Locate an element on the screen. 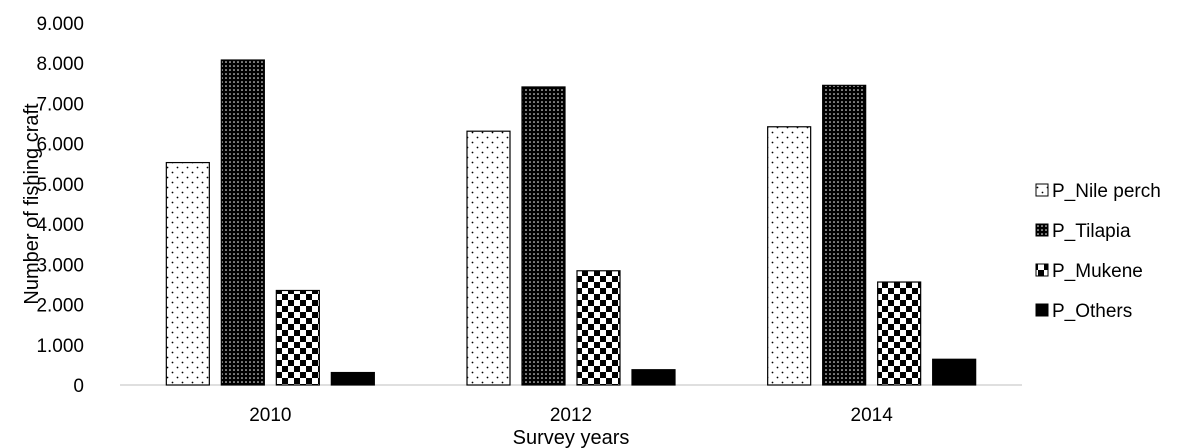  y-tick-label: 1.000 is located at coordinates (60, 346).